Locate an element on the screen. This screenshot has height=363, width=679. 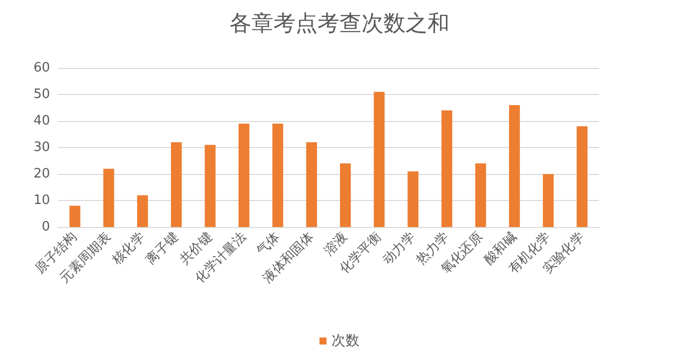
y-tick-label: 30 is located at coordinates (41, 147).